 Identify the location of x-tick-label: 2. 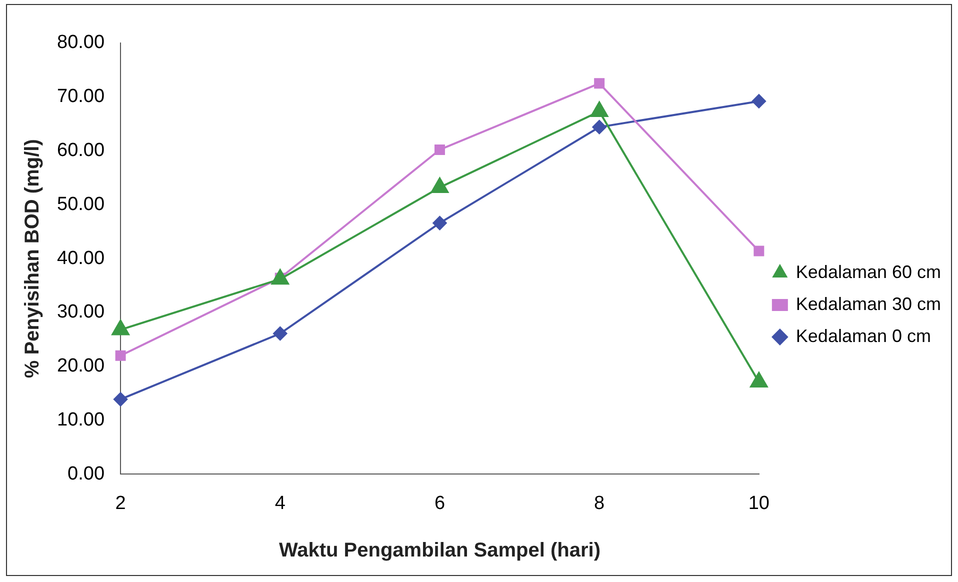
(120, 503).